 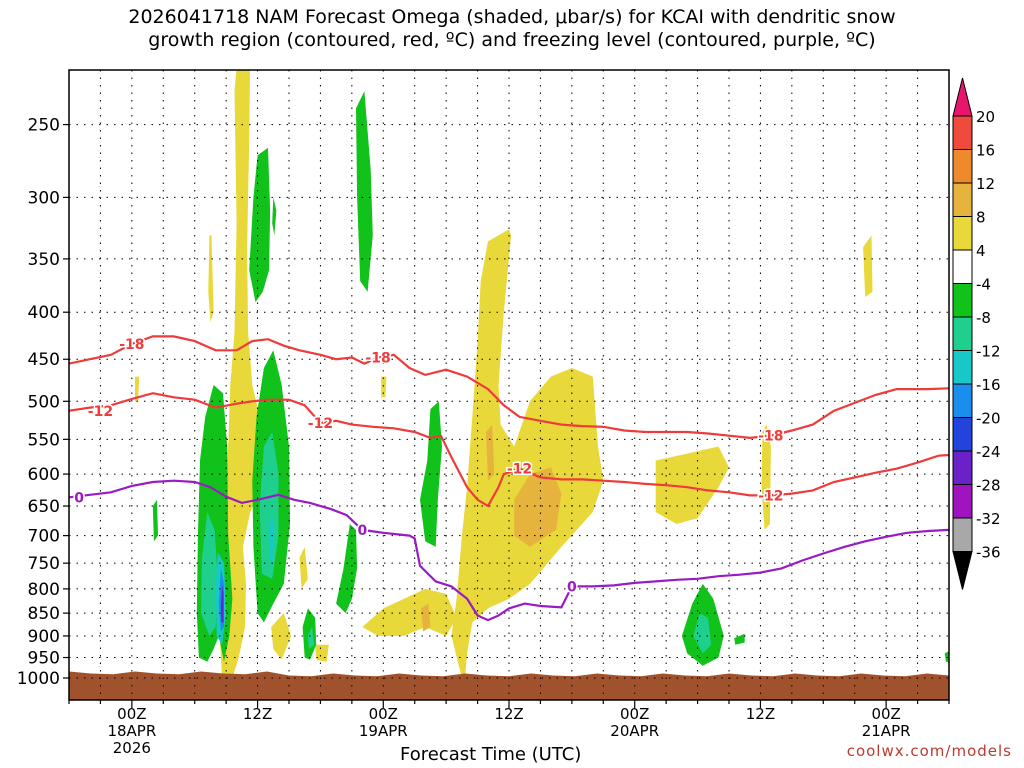 What do you see at coordinates (274, 216) in the screenshot?
I see `omega-region-downdraft-upper-right` at bounding box center [274, 216].